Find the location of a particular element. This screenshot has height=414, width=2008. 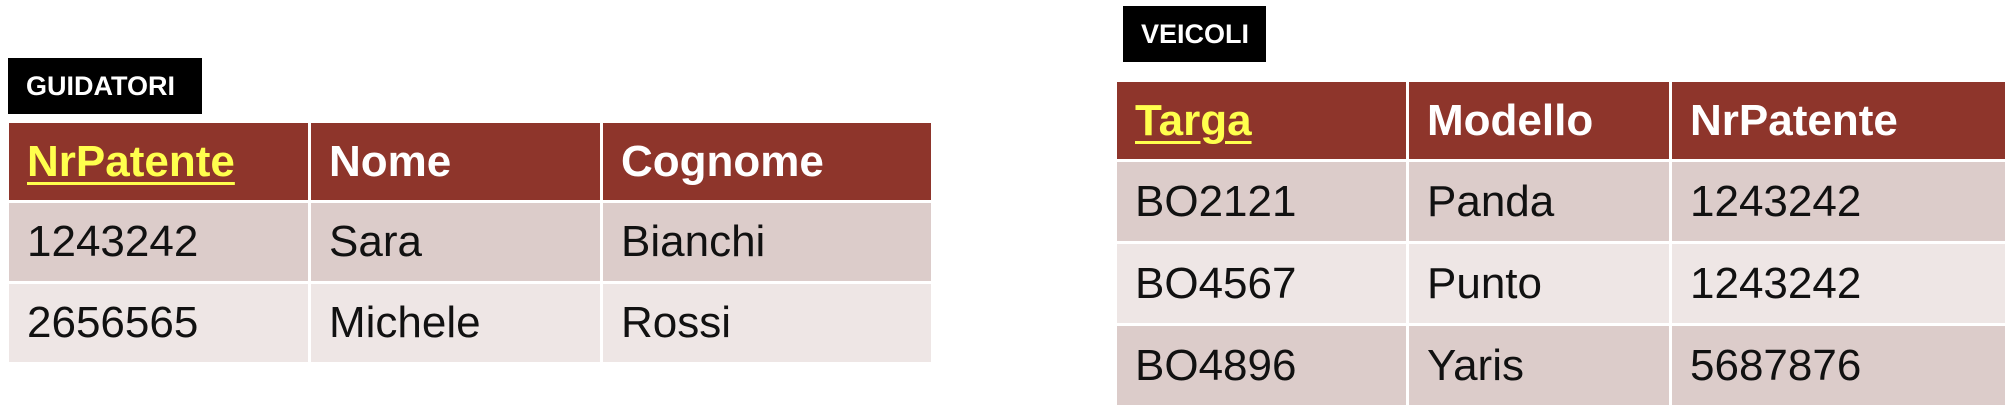

cell-nrpatente: 2656565 is located at coordinates (158, 323).